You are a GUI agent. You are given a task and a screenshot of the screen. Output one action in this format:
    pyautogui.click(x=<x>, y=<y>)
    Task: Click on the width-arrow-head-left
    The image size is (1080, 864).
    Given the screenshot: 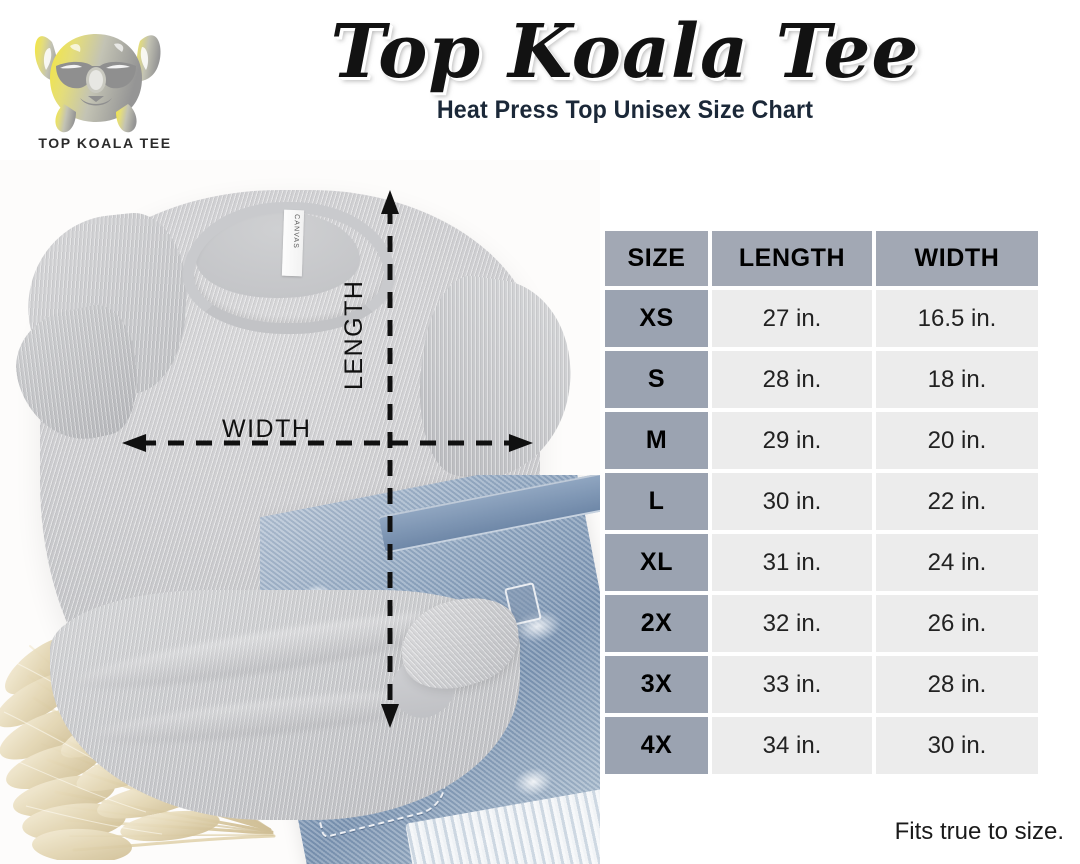 What is the action you would take?
    pyautogui.click(x=134, y=443)
    